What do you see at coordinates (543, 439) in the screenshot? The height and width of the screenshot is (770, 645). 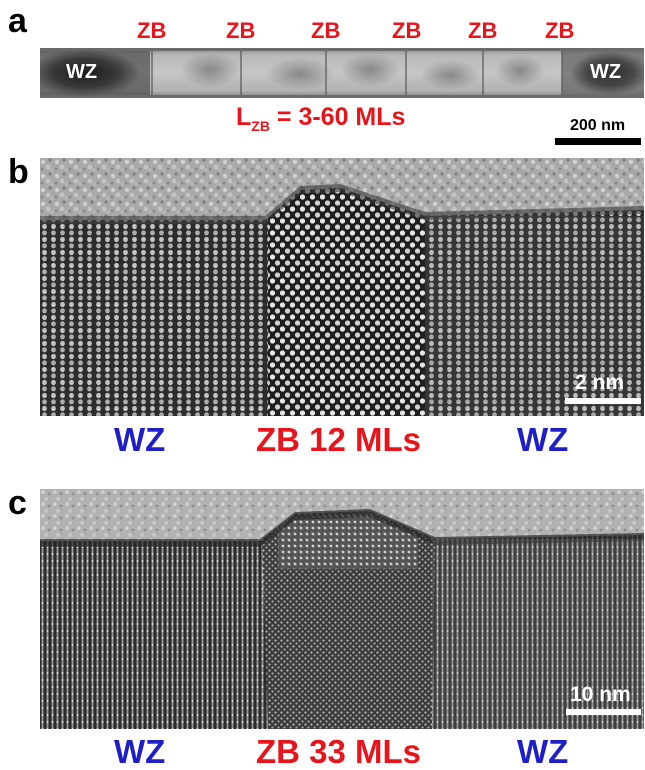 I see `wz-label-right-b: WZ` at bounding box center [543, 439].